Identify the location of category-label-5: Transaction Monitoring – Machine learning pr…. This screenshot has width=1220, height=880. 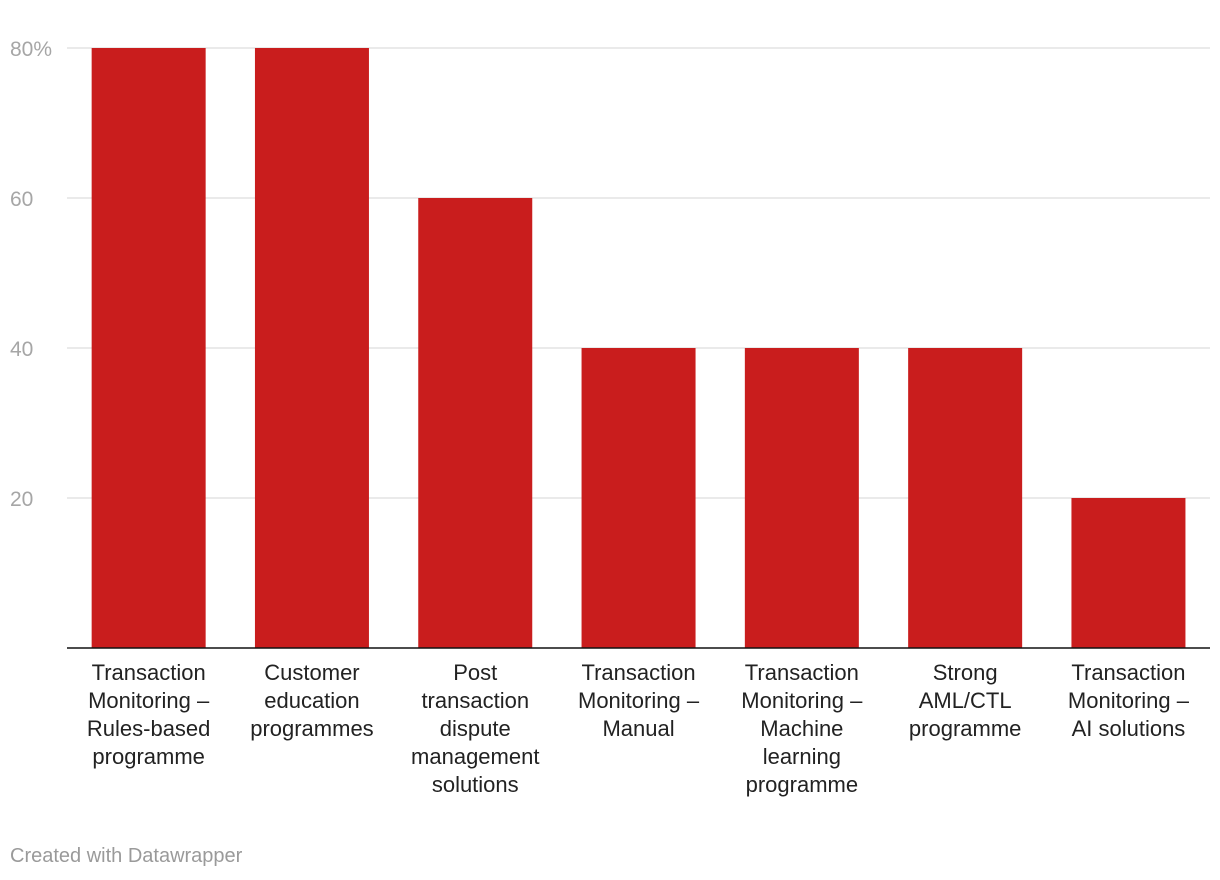
(802, 728).